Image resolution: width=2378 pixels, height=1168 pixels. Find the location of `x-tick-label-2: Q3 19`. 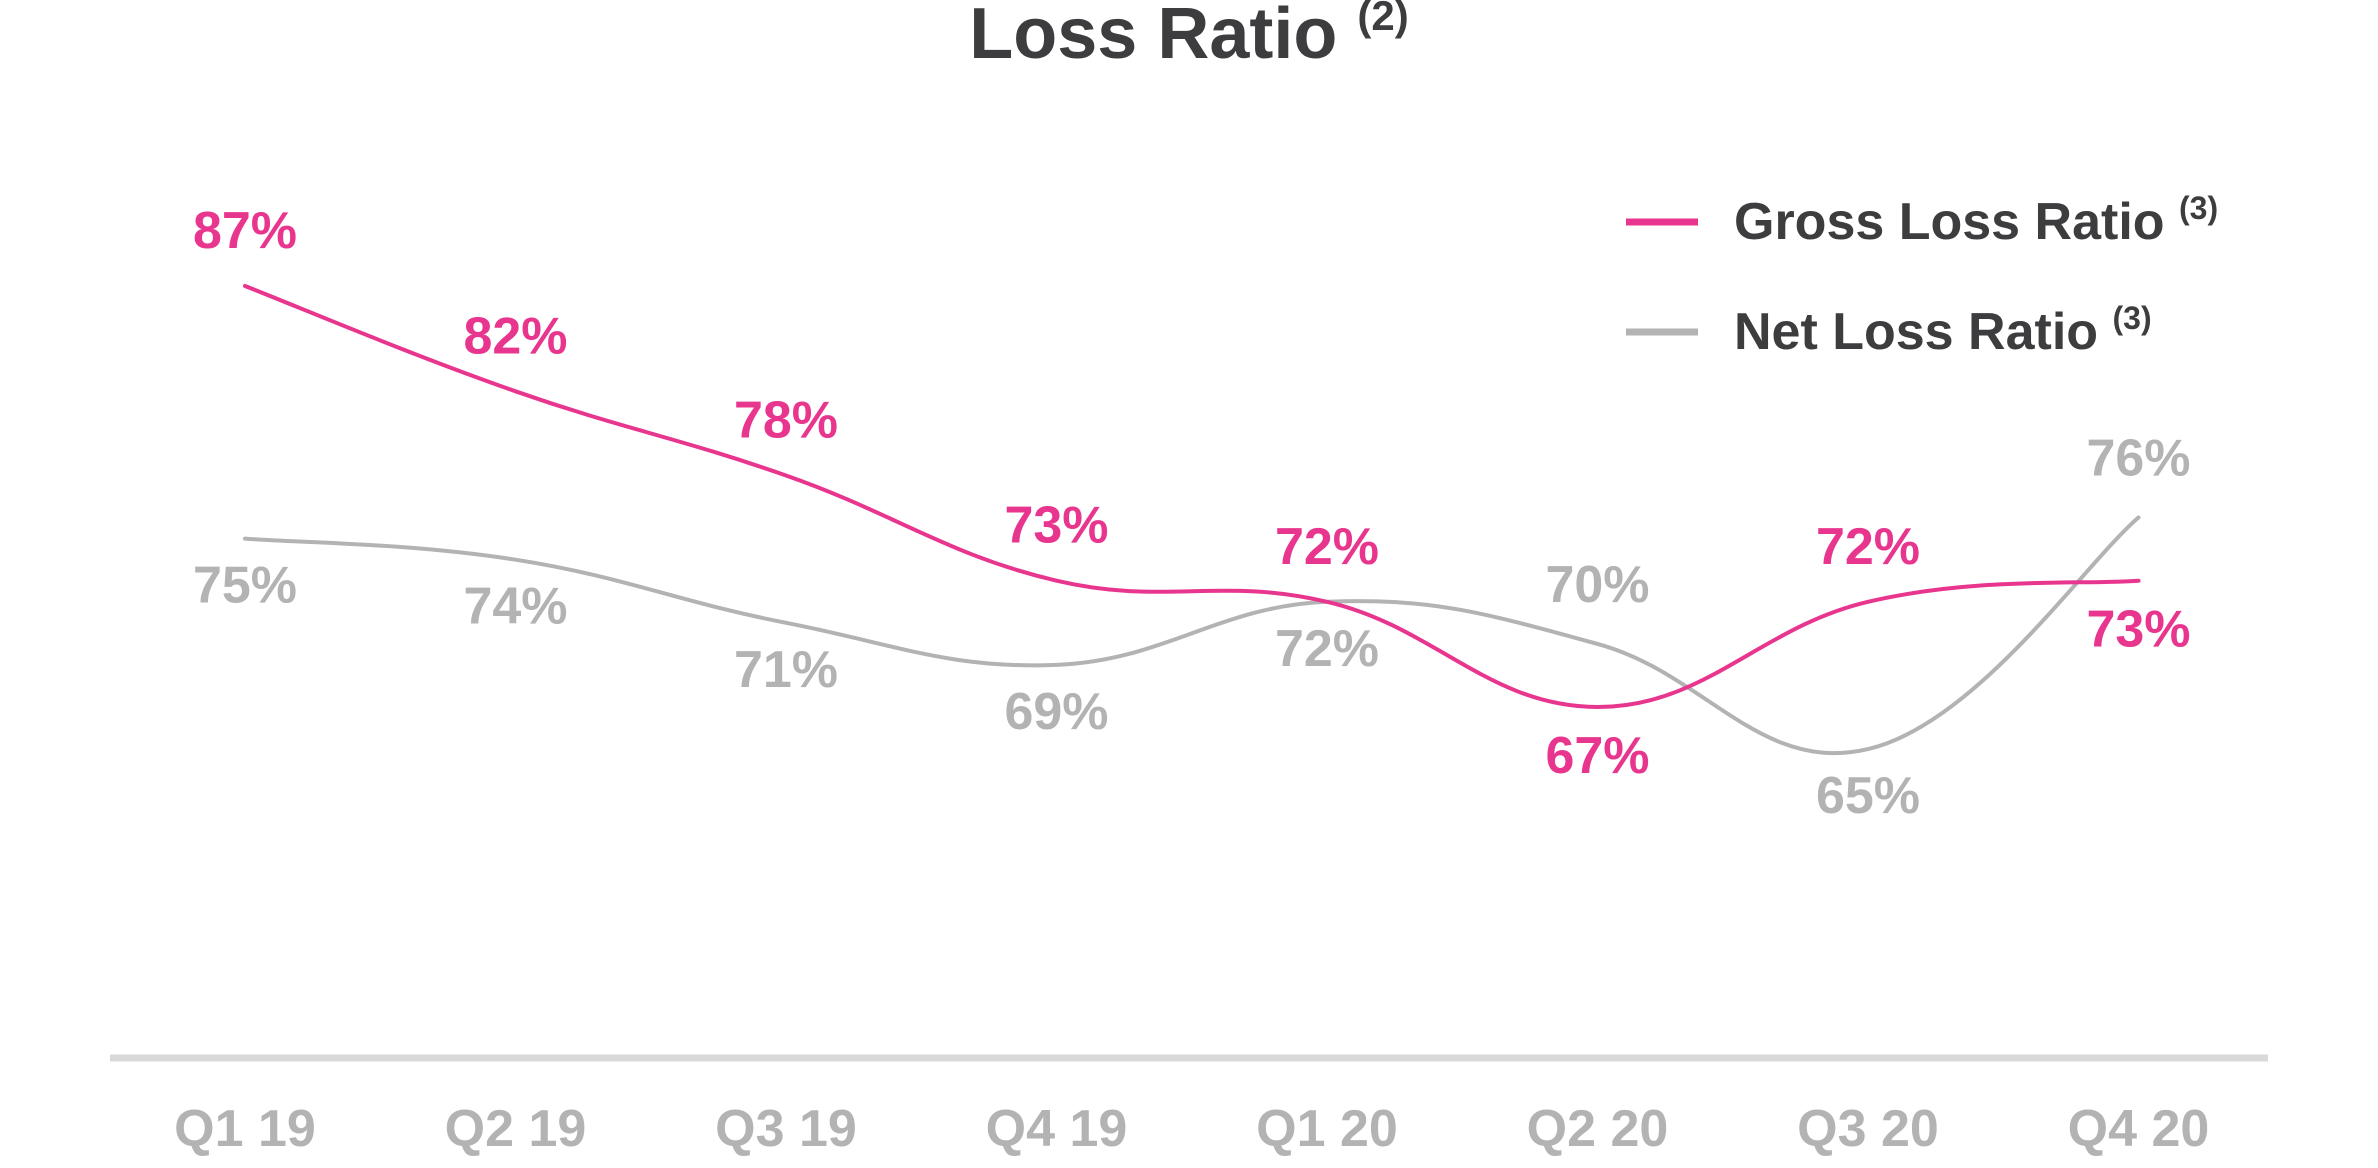

x-tick-label-2: Q3 19 is located at coordinates (786, 1129).